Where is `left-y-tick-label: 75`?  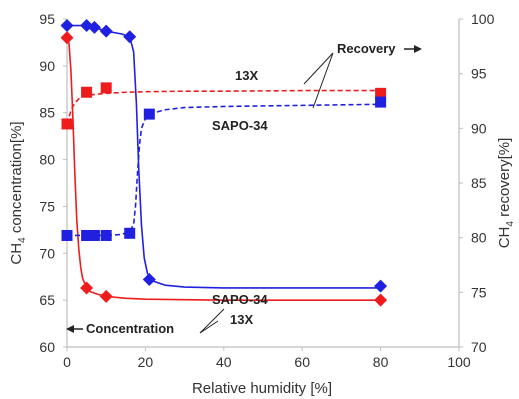 left-y-tick-label: 75 is located at coordinates (47, 206).